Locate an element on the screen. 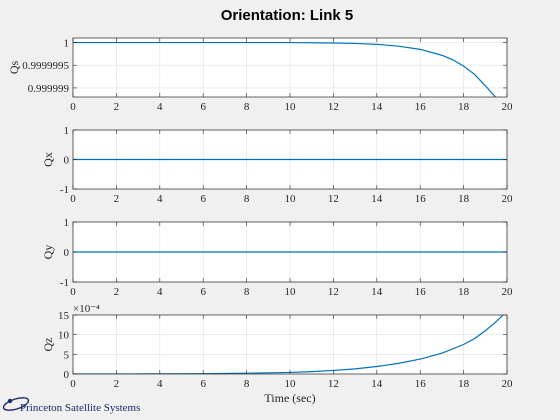  exponent-label: ×10⁻⁴ is located at coordinates (86, 309).